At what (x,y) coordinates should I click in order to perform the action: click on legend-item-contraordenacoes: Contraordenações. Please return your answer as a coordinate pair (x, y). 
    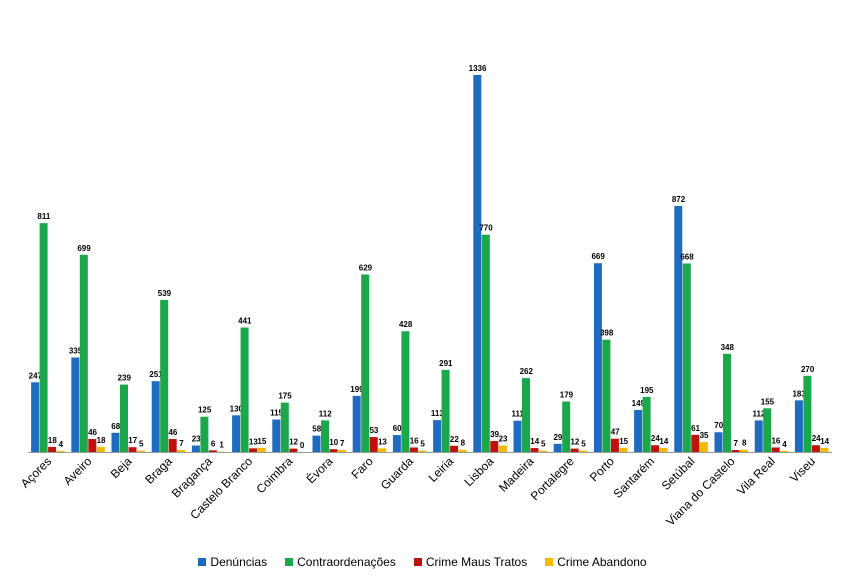
    Looking at the image, I should click on (340, 562).